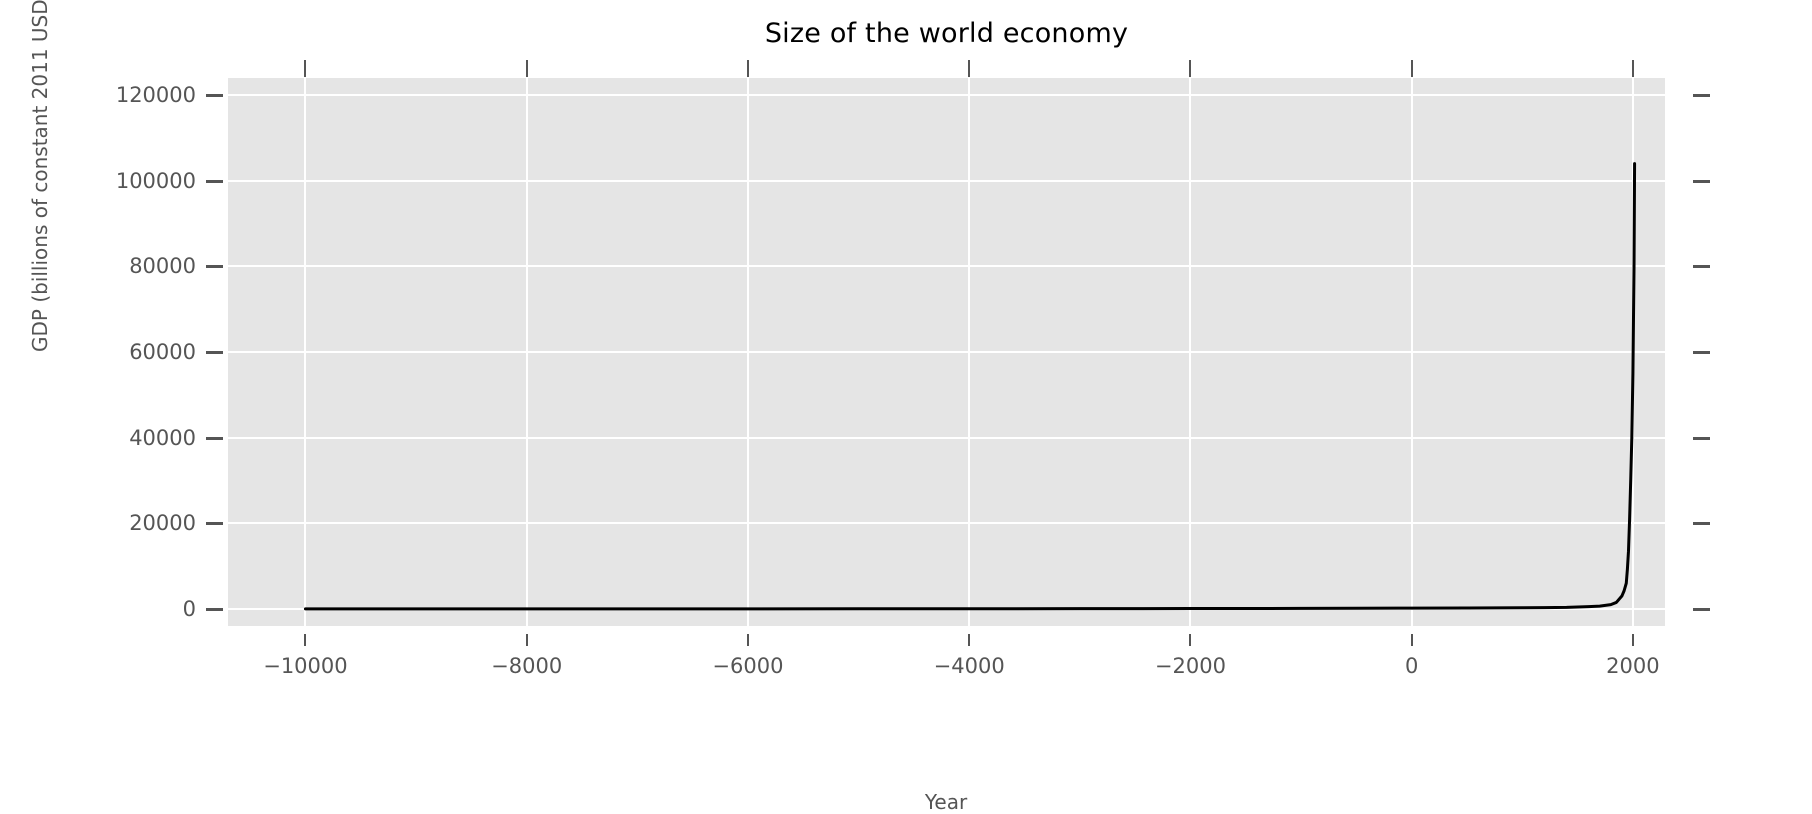 This screenshot has width=1812, height=814. What do you see at coordinates (969, 666) in the screenshot?
I see `x-tick-label: −4000` at bounding box center [969, 666].